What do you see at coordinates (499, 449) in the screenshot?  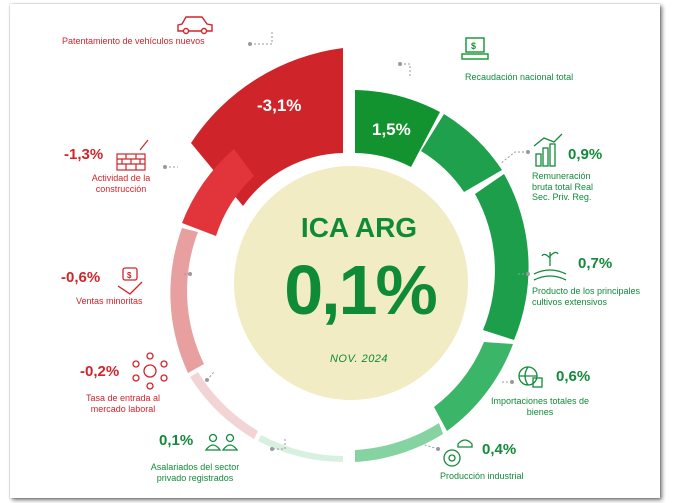 I see `value-produccion: 0,4%` at bounding box center [499, 449].